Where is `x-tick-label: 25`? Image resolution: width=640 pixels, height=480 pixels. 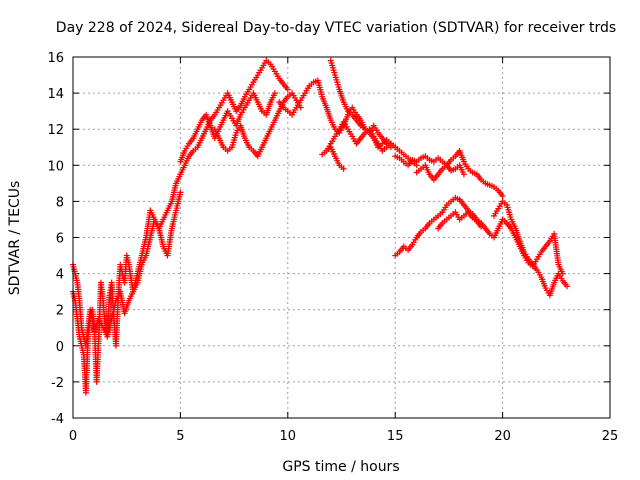
x-tick-label: 25 is located at coordinates (610, 436).